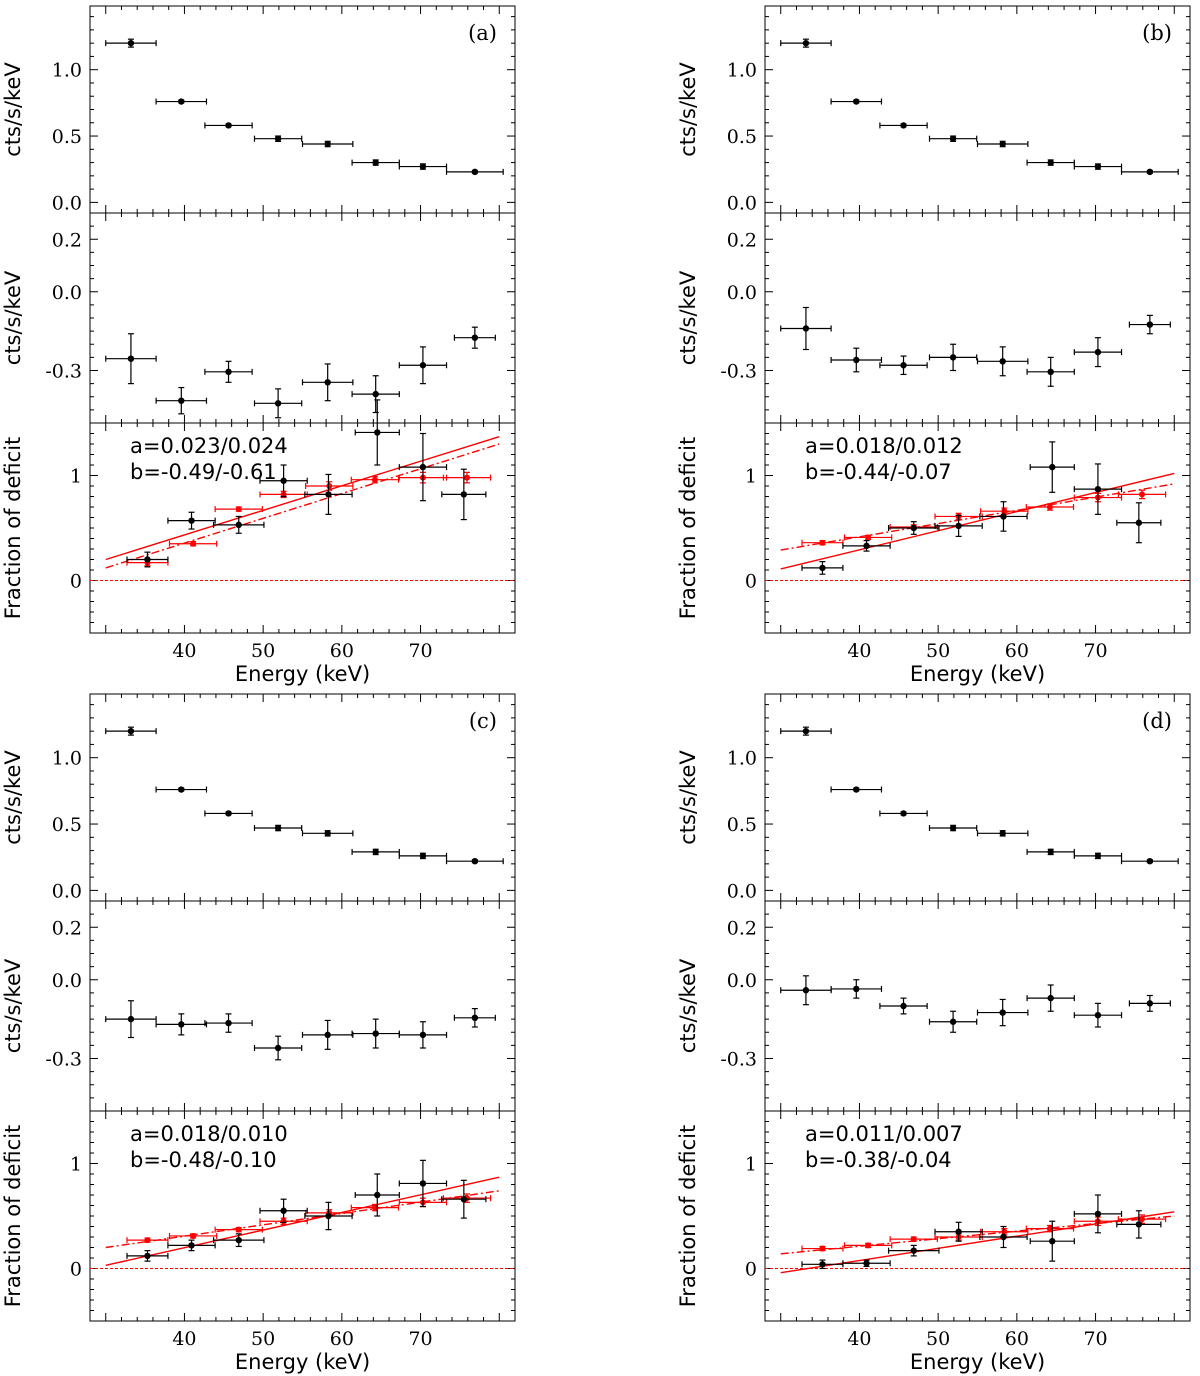 The width and height of the screenshot is (1200, 1376). What do you see at coordinates (938, 1339) in the screenshot?
I see `x-tick-label: 50` at bounding box center [938, 1339].